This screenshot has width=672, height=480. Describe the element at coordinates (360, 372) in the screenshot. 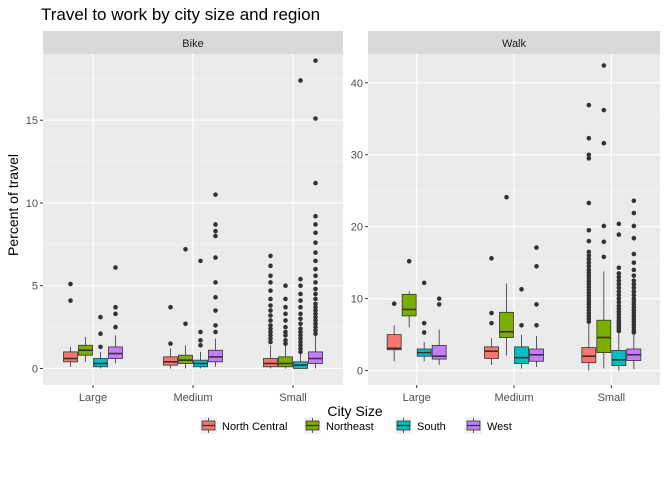

I see `y-tick-label: 0` at that location.